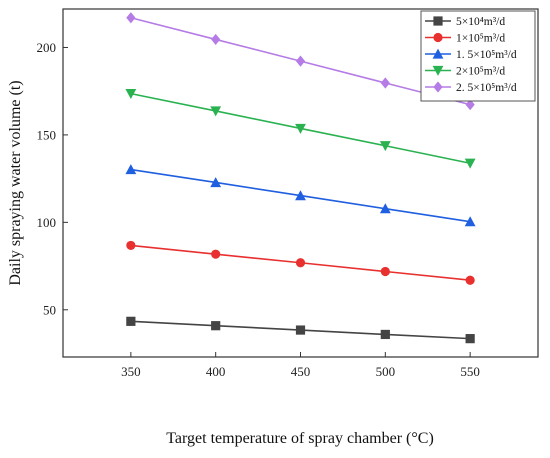 The image size is (550, 458). I want to click on y-tick-label: 50, so click(49, 309).